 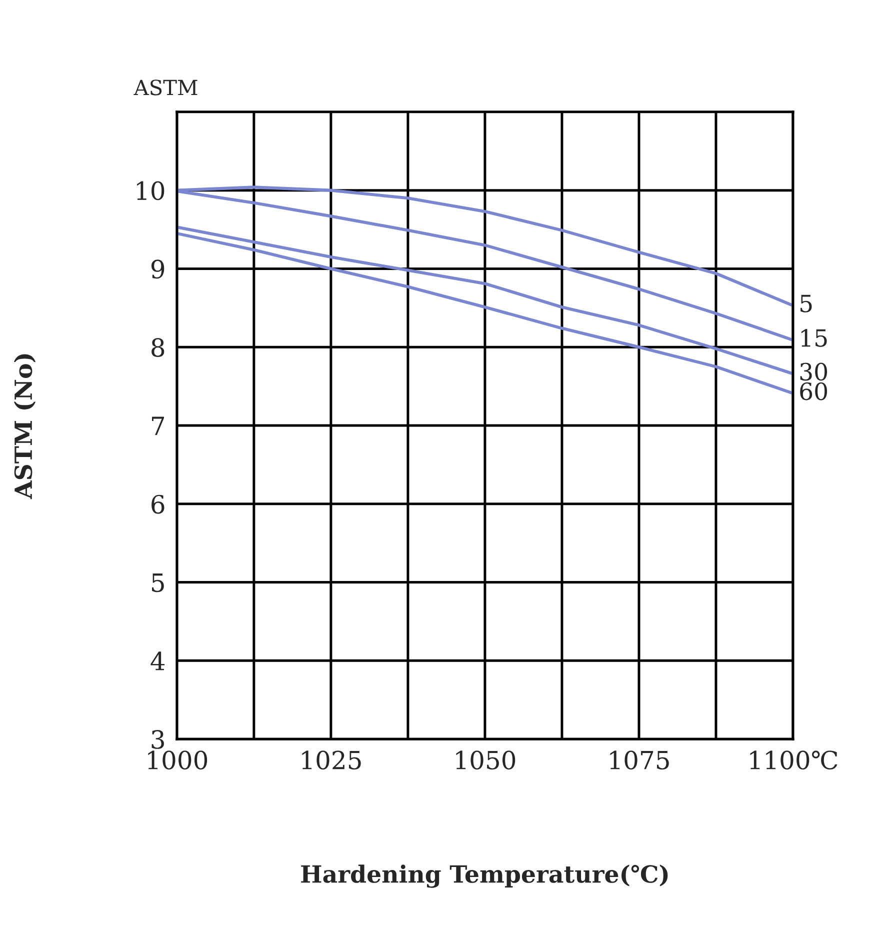 What do you see at coordinates (814, 371) in the screenshot?
I see `series-label: 30` at bounding box center [814, 371].